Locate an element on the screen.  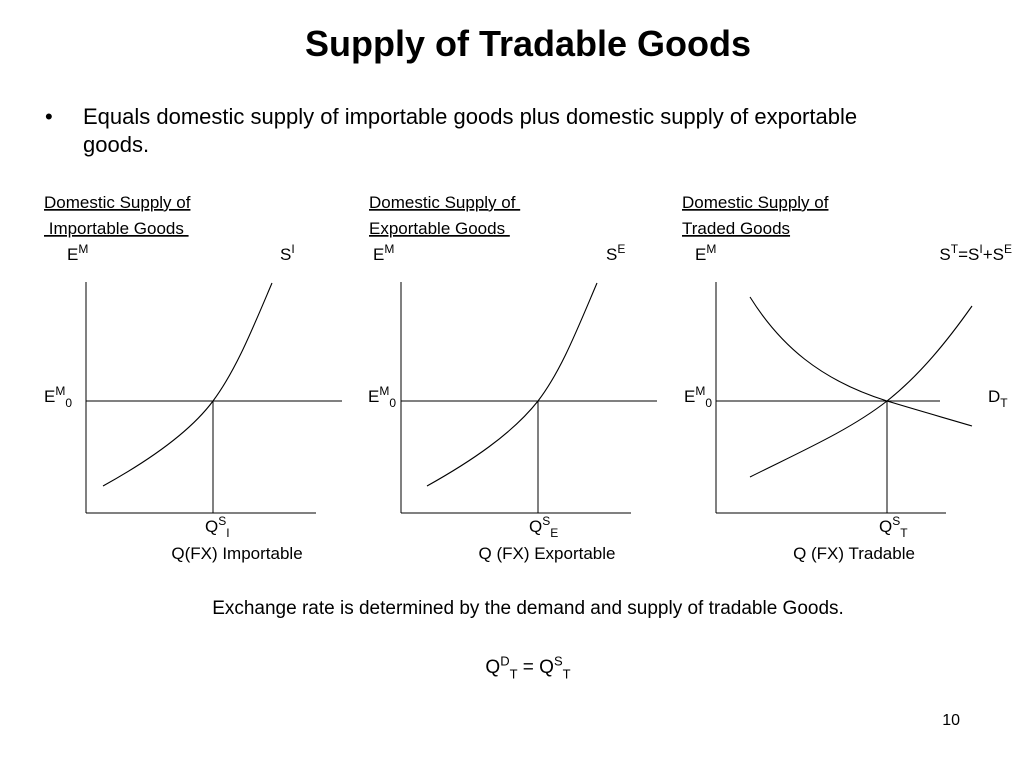
equation: QDT = QST is located at coordinates (527, 667).